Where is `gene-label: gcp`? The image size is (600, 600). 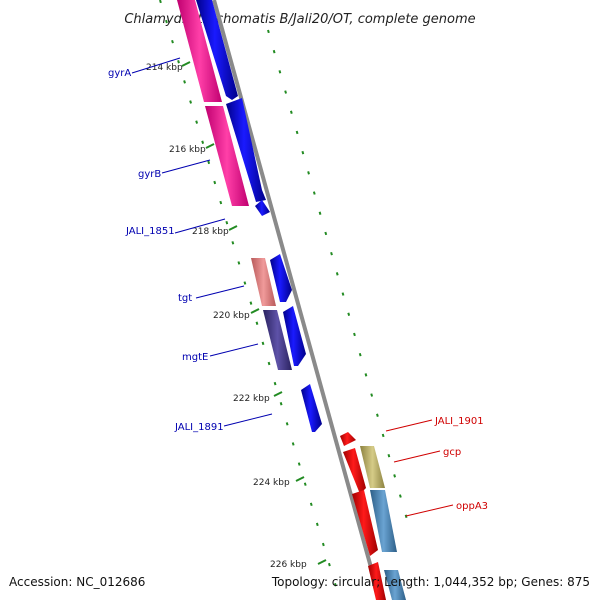
gene-label: gcp is located at coordinates (452, 452).